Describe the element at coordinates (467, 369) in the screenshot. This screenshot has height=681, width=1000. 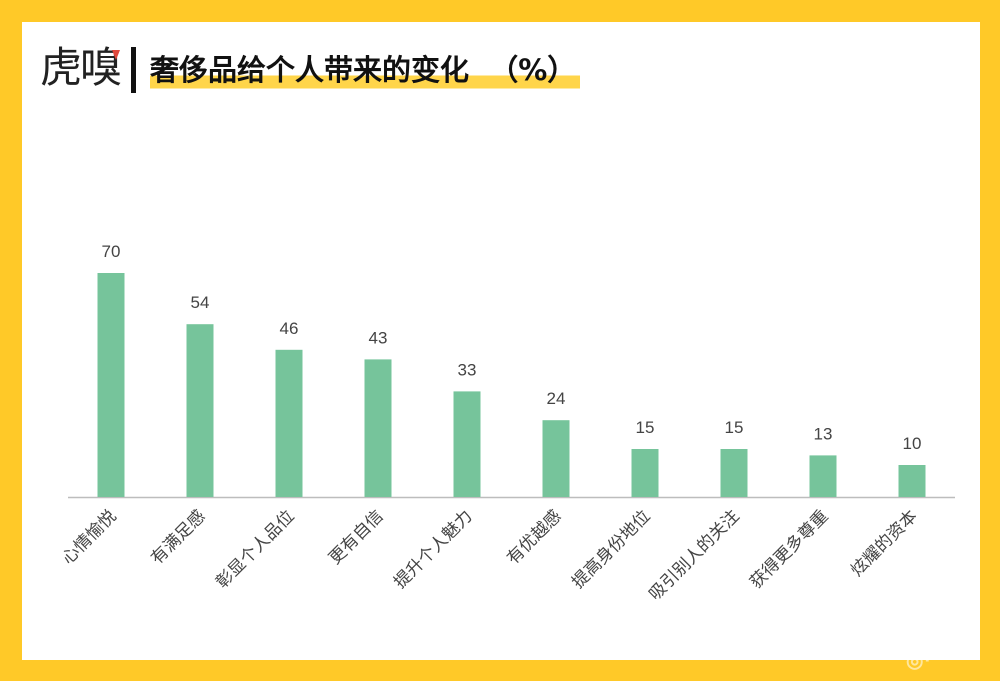
I see `data-label: 33` at that location.